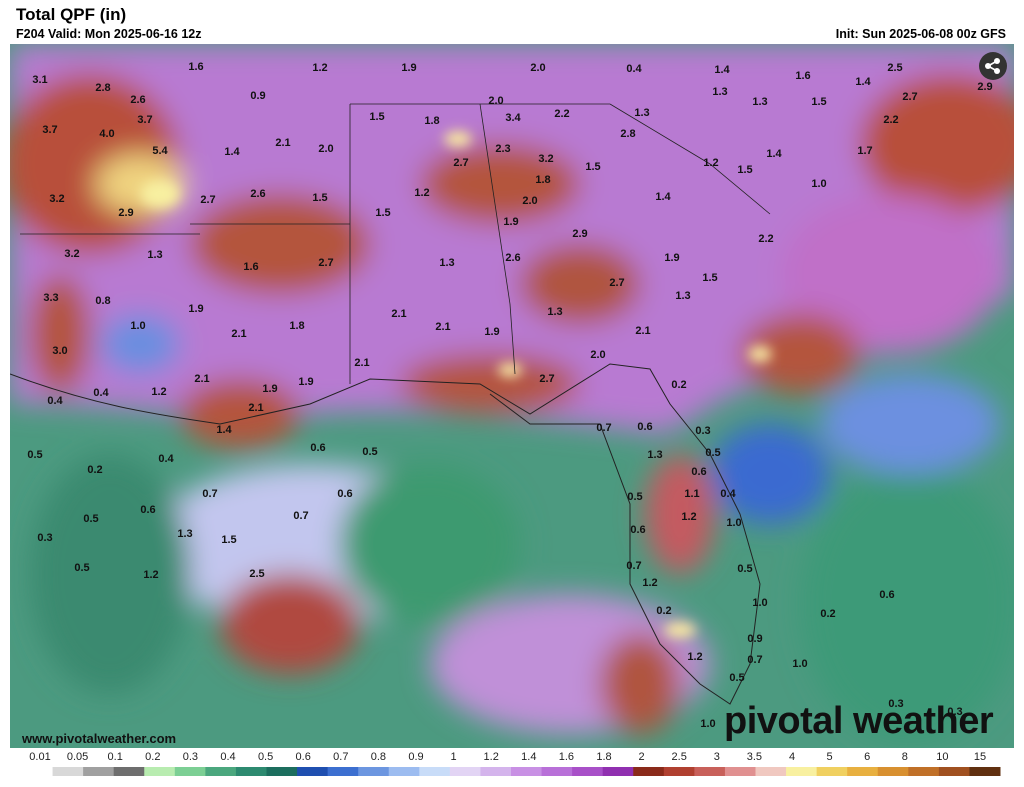 The height and width of the screenshot is (787, 1024). Describe the element at coordinates (59, 351) in the screenshot. I see `point-label: 3.0` at that location.